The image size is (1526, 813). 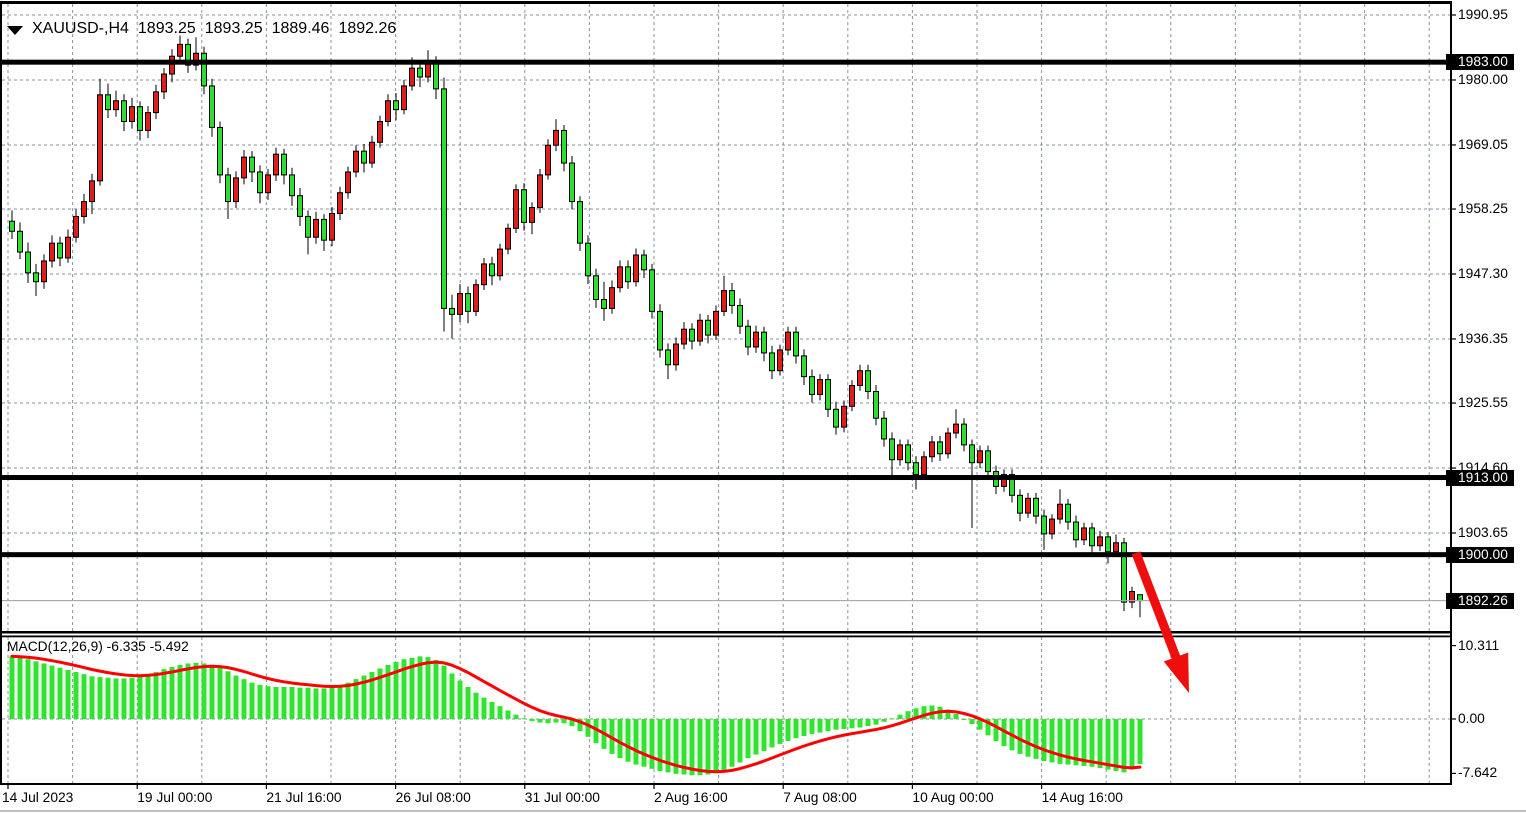 I want to click on time-axis-label: 19 Jul 00:00, so click(x=175, y=797).